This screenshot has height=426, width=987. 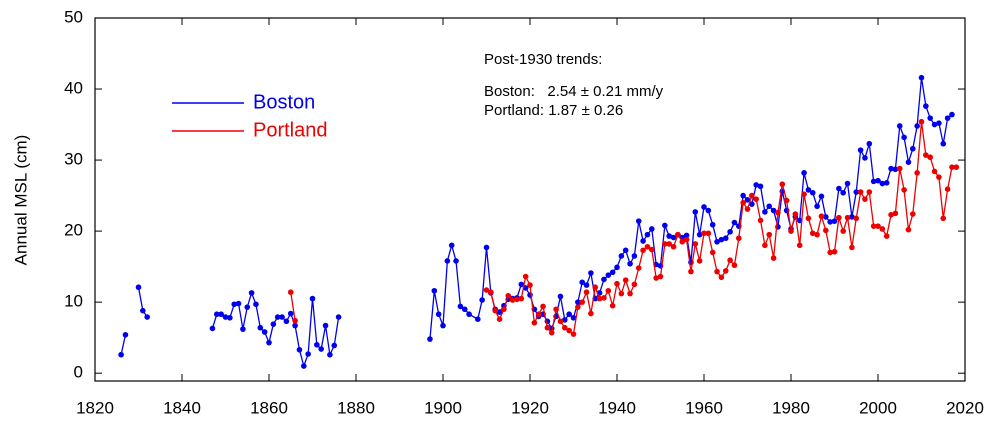 I want to click on x-tick-label: 1940, so click(x=617, y=407).